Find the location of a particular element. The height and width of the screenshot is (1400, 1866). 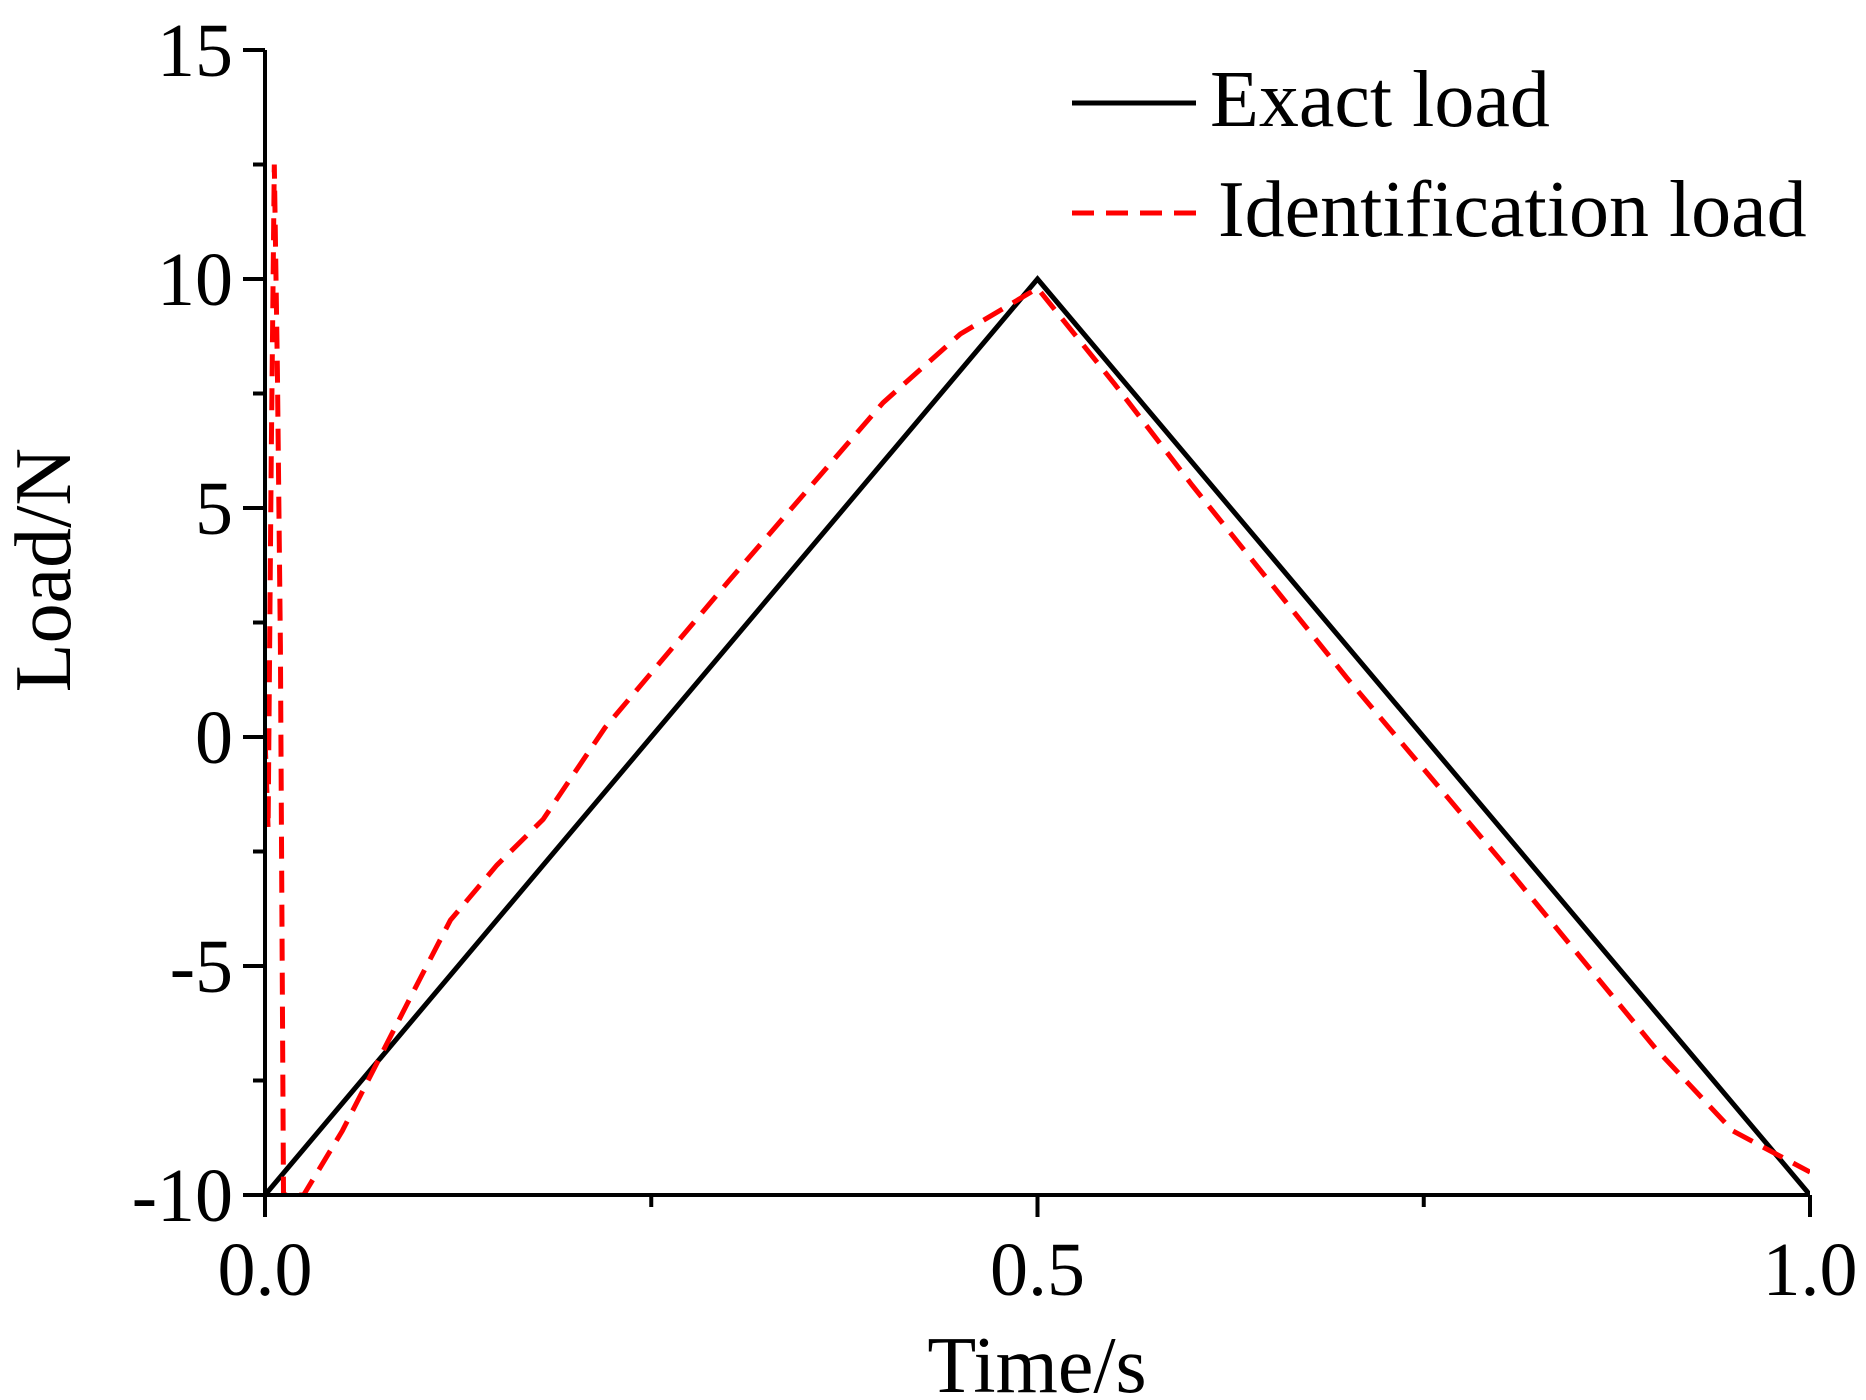

x-tick-label: 0.5 is located at coordinates (1037, 1270).